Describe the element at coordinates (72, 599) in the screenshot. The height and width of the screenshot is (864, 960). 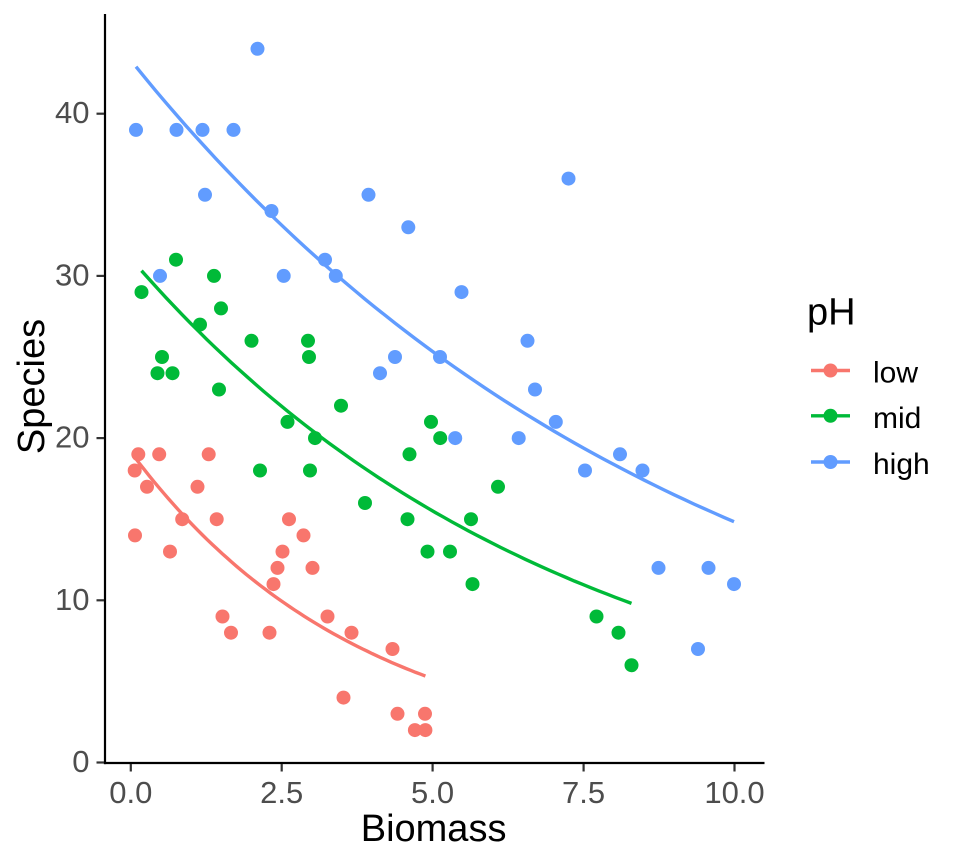
I see `svg-text: 10` at that location.